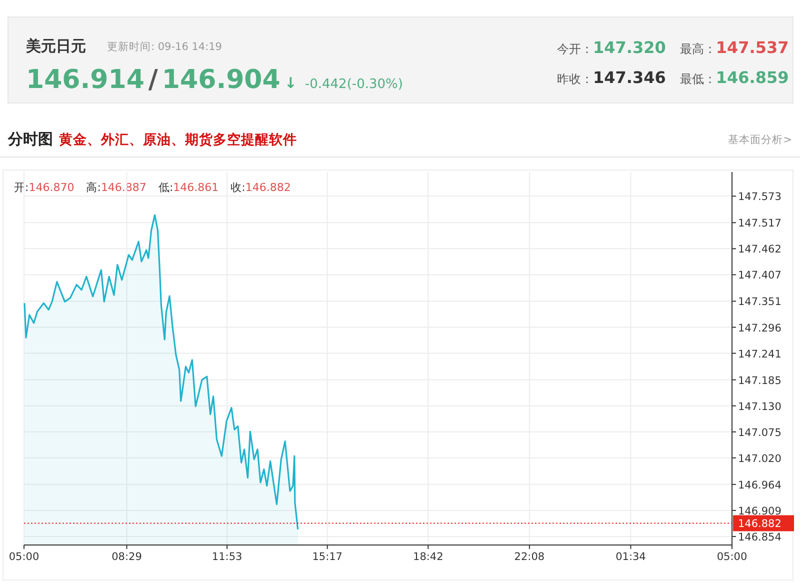 Image resolution: width=800 pixels, height=586 pixels. I want to click on text: 147.537, so click(752, 47).